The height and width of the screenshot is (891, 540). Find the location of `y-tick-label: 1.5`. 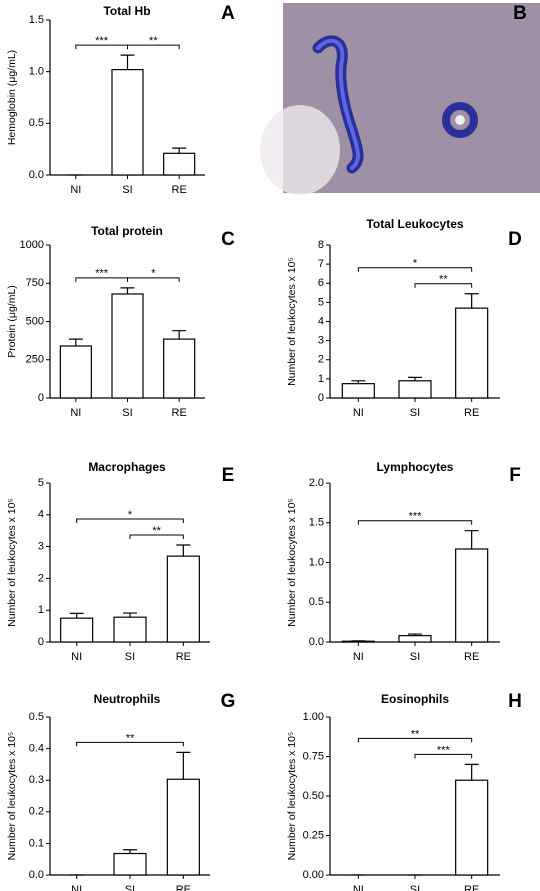

y-tick-label: 1.5 is located at coordinates (36, 20).